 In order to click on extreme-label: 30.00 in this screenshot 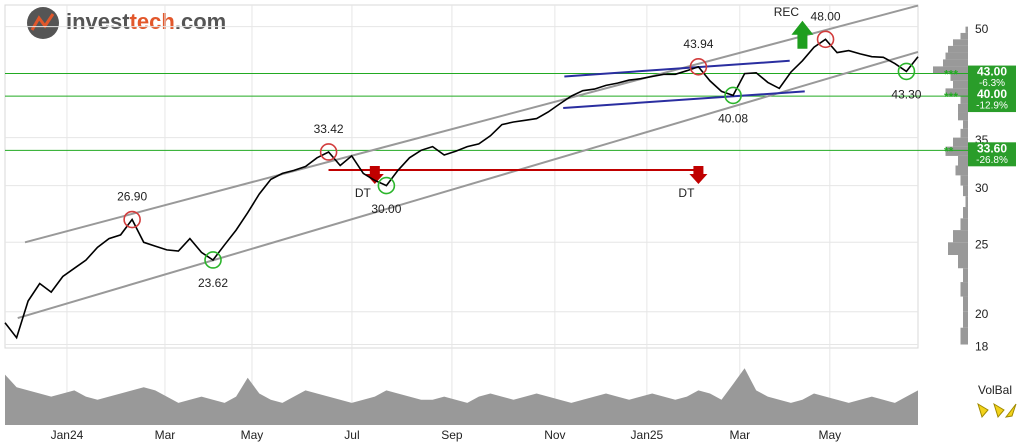, I will do `click(386, 209)`.